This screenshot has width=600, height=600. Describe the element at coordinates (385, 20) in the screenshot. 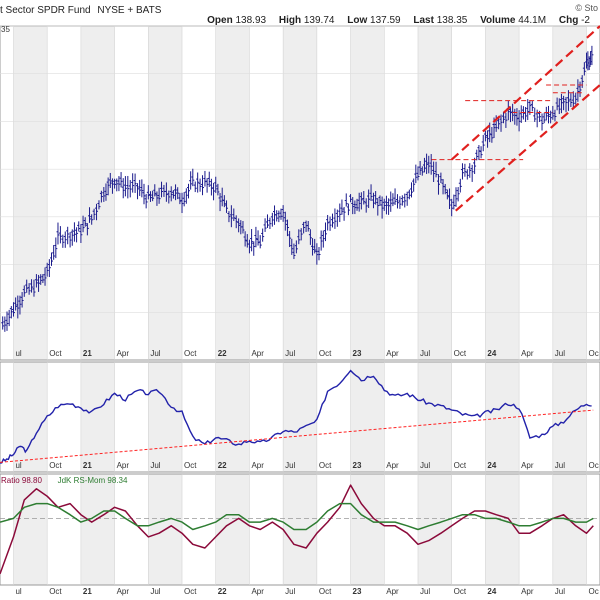

I see `low-value: 137.59` at that location.